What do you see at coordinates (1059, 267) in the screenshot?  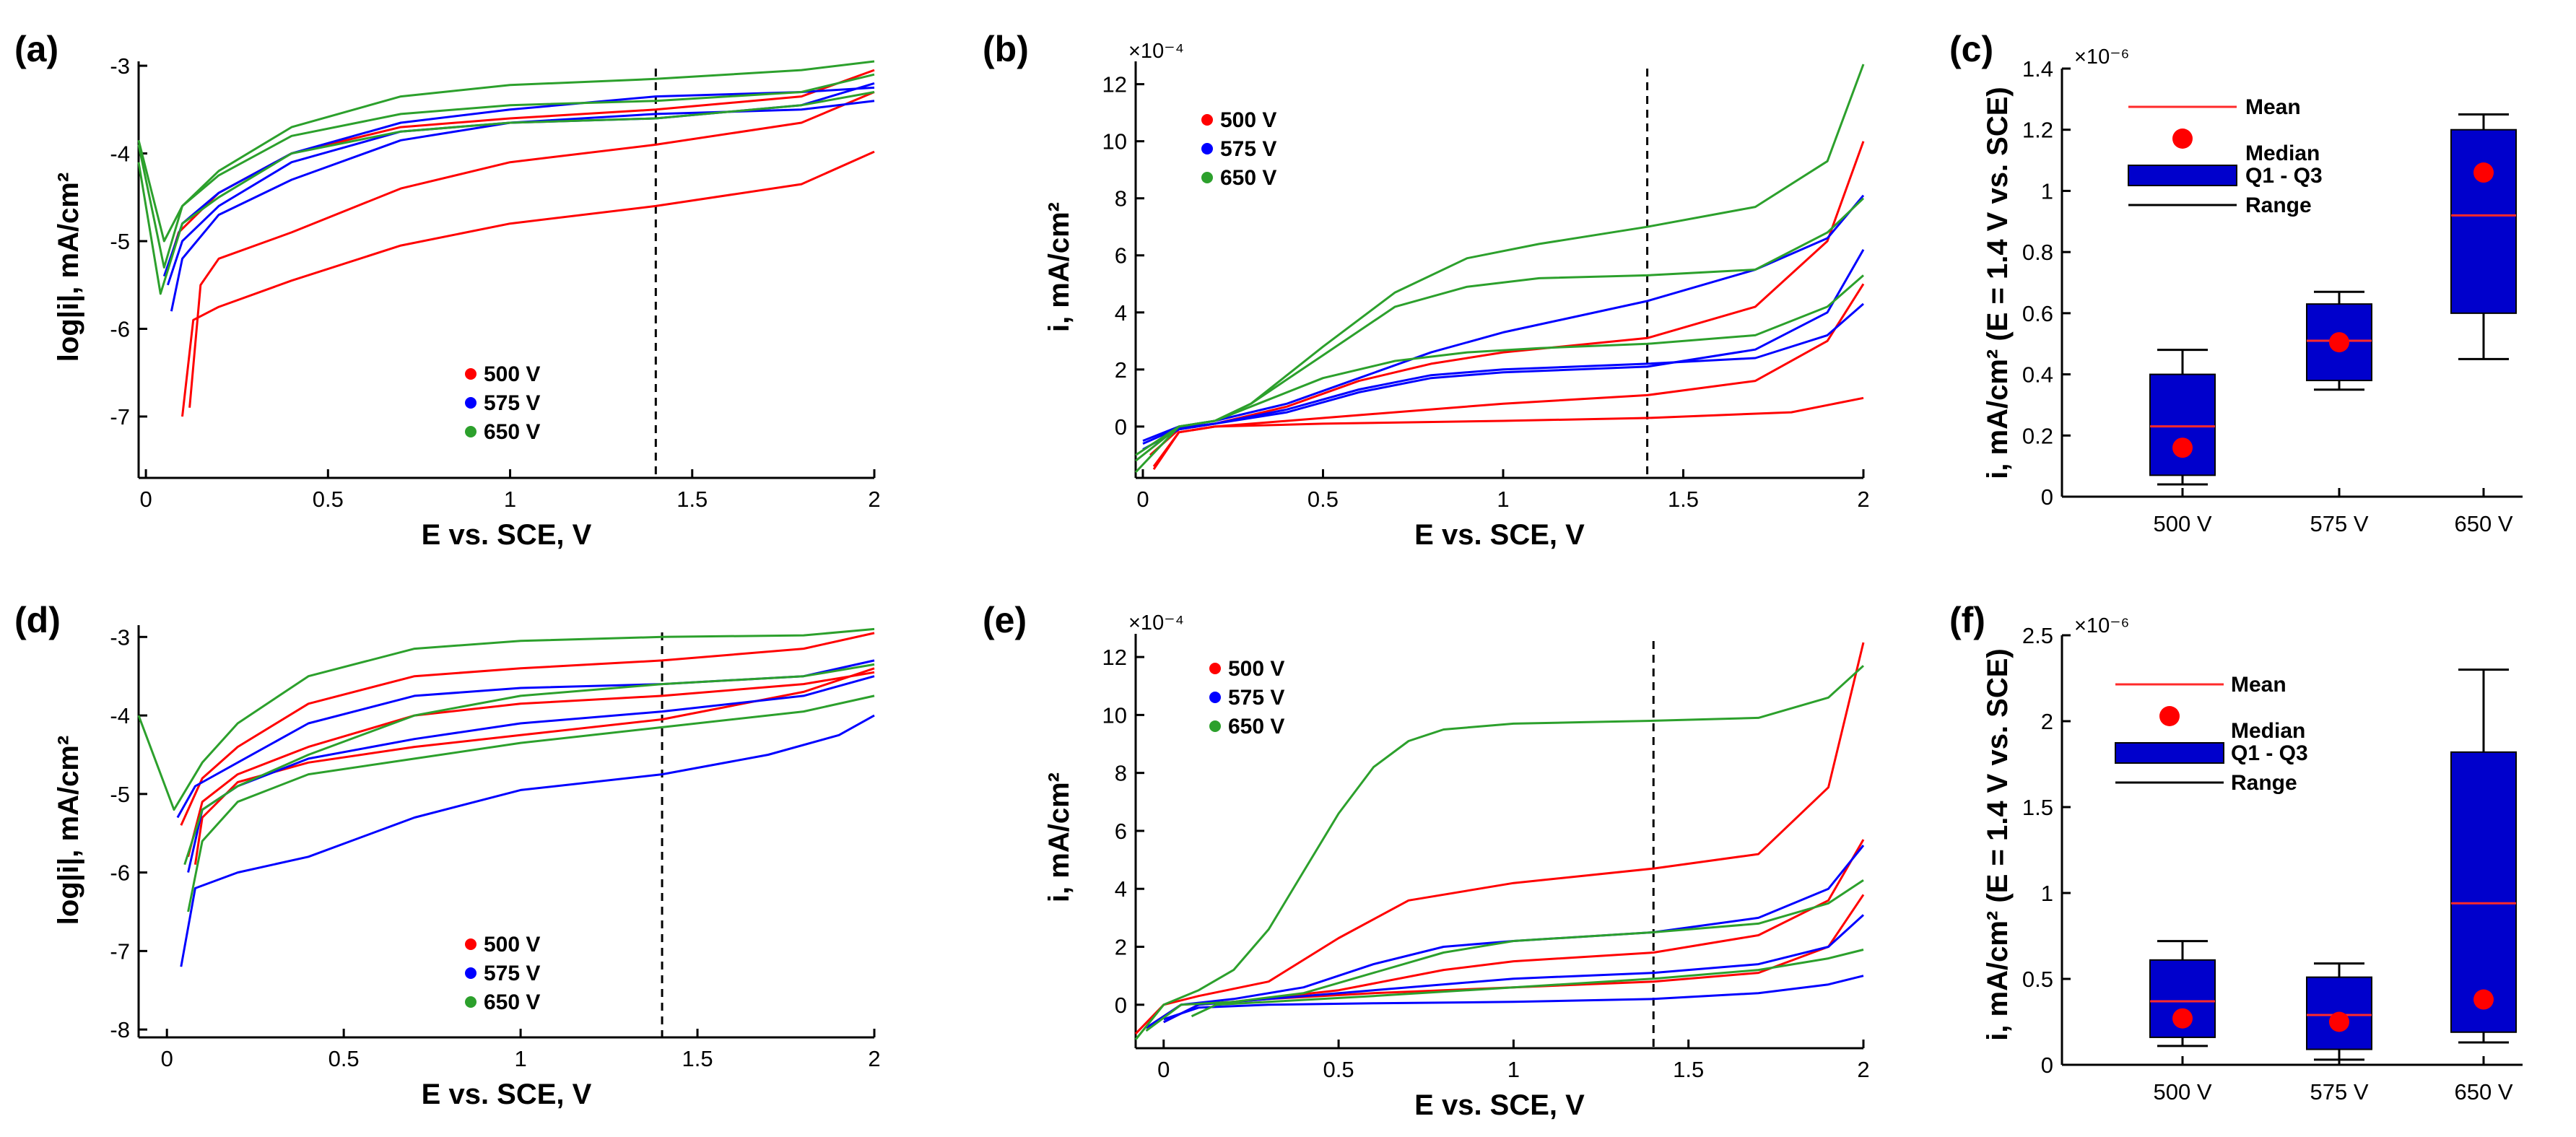 I see `y-axis-title: i, mA/cm²` at bounding box center [1059, 267].